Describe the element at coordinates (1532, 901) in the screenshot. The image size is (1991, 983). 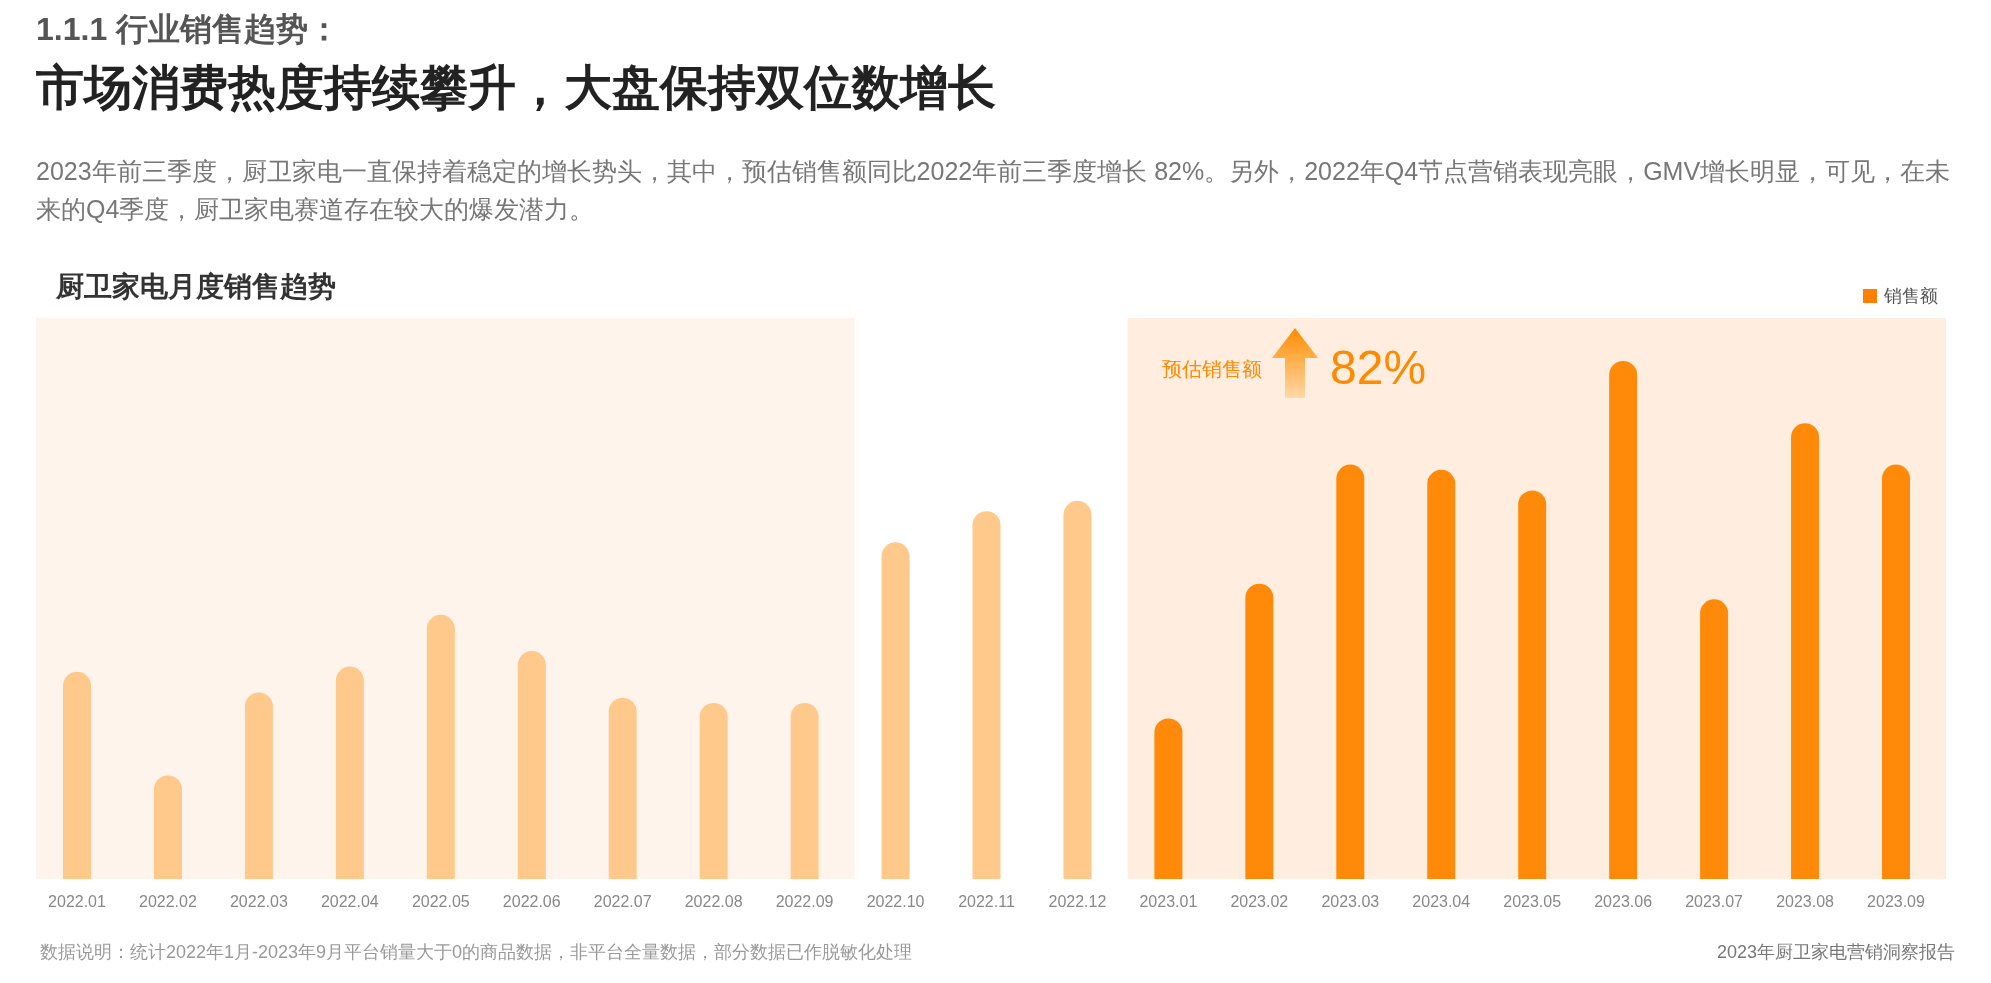
I see `x-tick-label: 2023.05` at that location.